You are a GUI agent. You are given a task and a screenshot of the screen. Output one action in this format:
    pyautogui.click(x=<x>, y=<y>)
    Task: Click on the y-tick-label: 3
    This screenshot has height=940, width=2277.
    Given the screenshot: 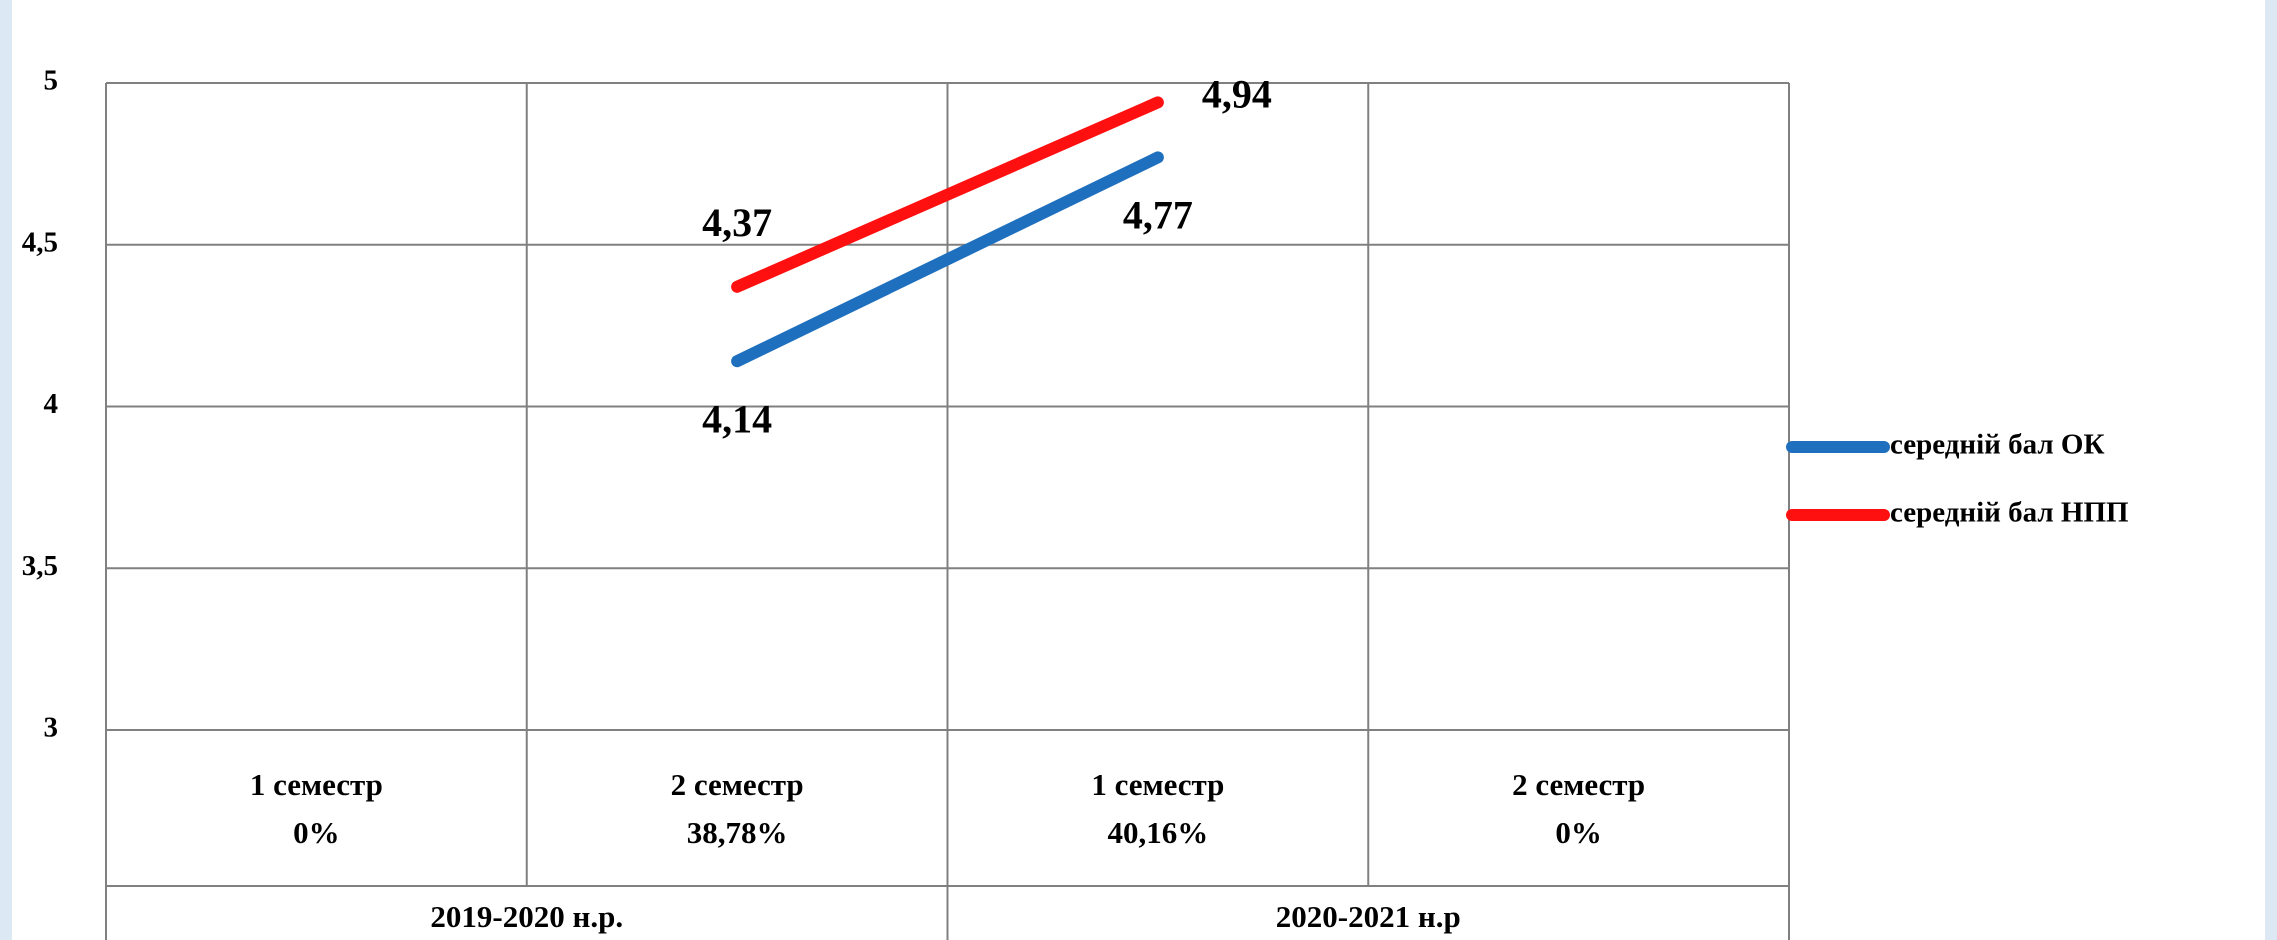 What is the action you would take?
    pyautogui.click(x=51, y=728)
    